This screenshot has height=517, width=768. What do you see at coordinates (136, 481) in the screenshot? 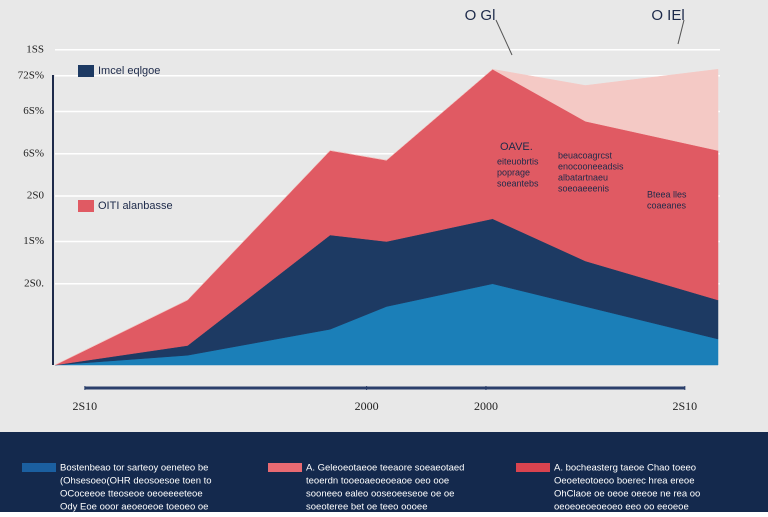
I see `footer-text: (Ohsesoeo(OHR deosoesoe toen to` at bounding box center [136, 481].